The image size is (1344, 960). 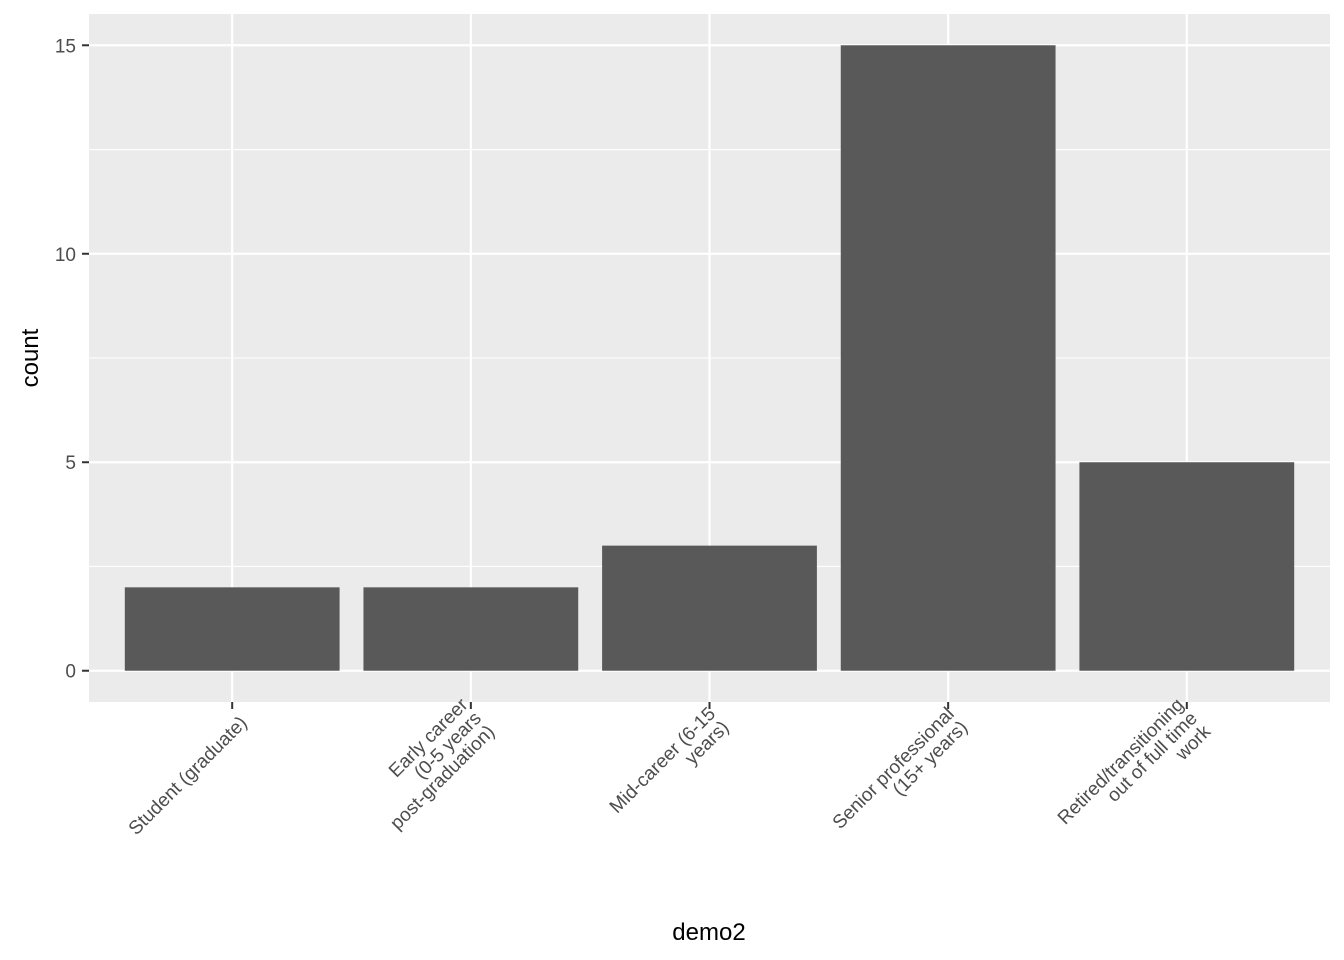 I want to click on x-tick-label-line: Retired/transitioning, so click(x=1121, y=762).